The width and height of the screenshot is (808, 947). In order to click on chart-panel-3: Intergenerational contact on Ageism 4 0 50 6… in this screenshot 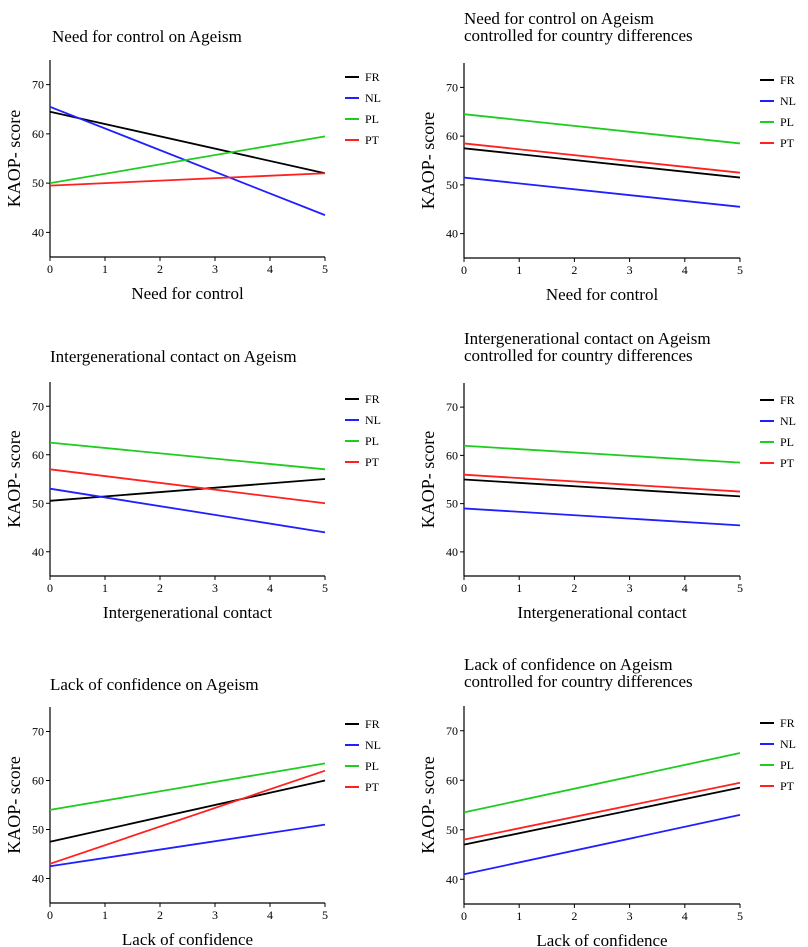, I will do `click(192, 484)`.